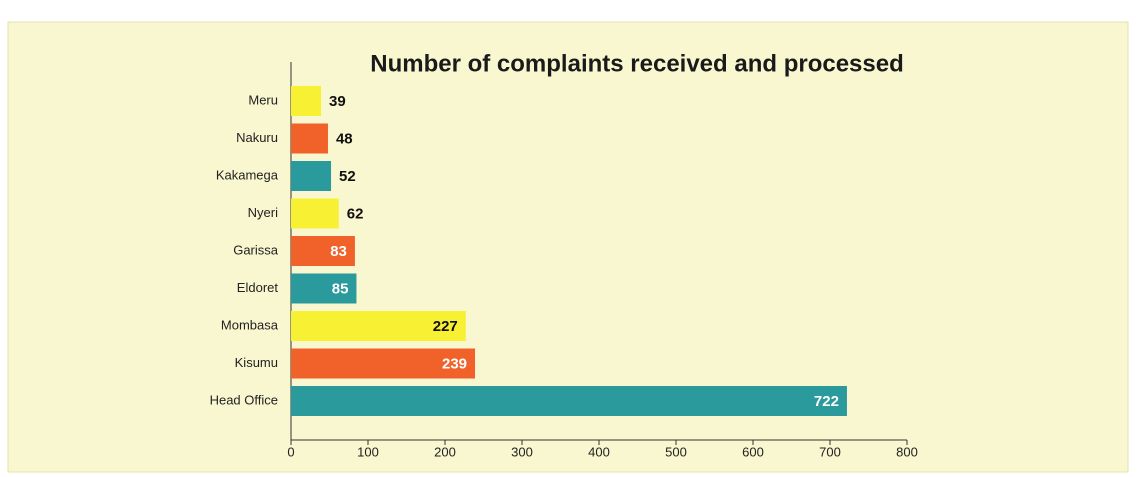 This screenshot has width=1137, height=477. Describe the element at coordinates (258, 287) in the screenshot. I see `y-tick-label: Eldoret` at that location.